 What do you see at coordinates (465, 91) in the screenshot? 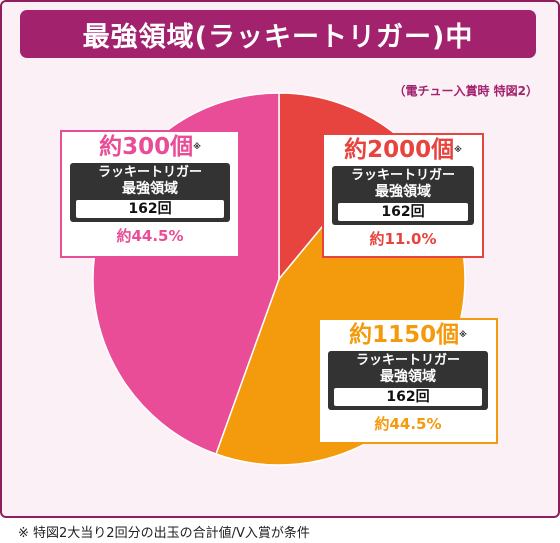
I see `chart-subtitle: （電チュー入賞時 特図2）` at bounding box center [465, 91].